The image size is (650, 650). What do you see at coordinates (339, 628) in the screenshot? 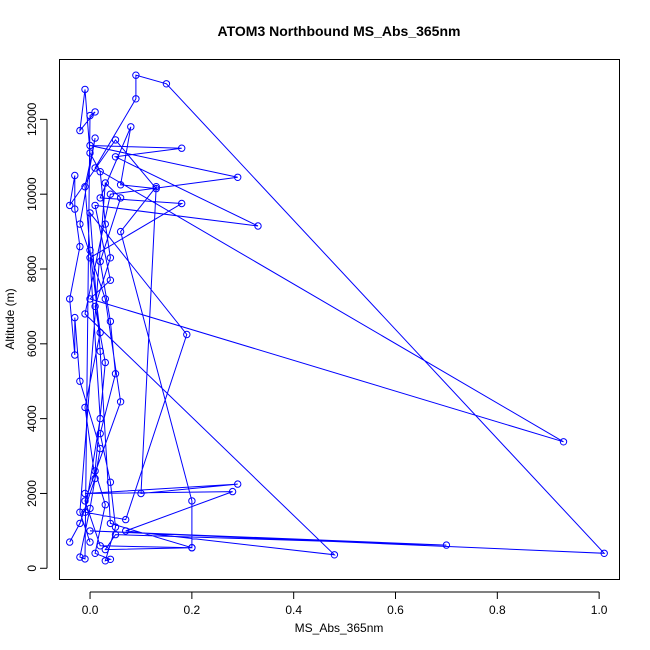
I see `x-axis-label: MS_Abs_365nm` at bounding box center [339, 628].